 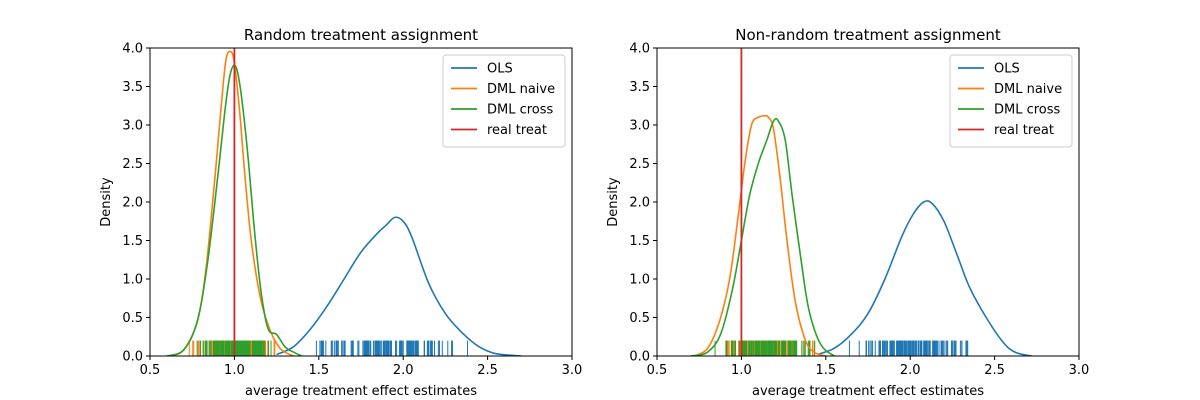 What do you see at coordinates (361, 35) in the screenshot?
I see `chart-title: Random treatment assignment` at bounding box center [361, 35].